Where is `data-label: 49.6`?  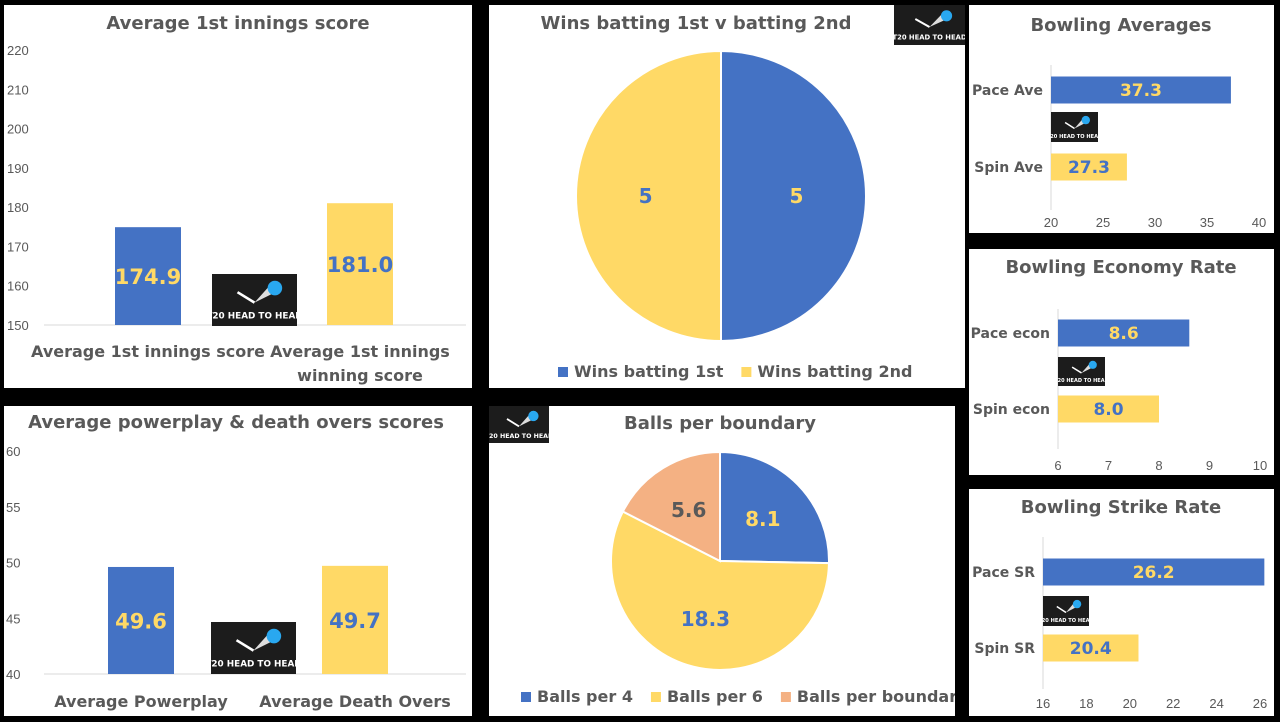 data-label: 49.6 is located at coordinates (141, 621).